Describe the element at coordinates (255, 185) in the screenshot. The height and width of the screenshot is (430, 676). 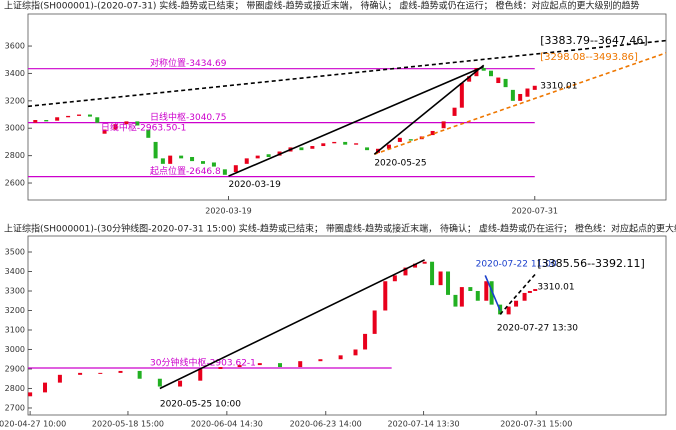
I see `annotation: 2020-03-19` at that location.